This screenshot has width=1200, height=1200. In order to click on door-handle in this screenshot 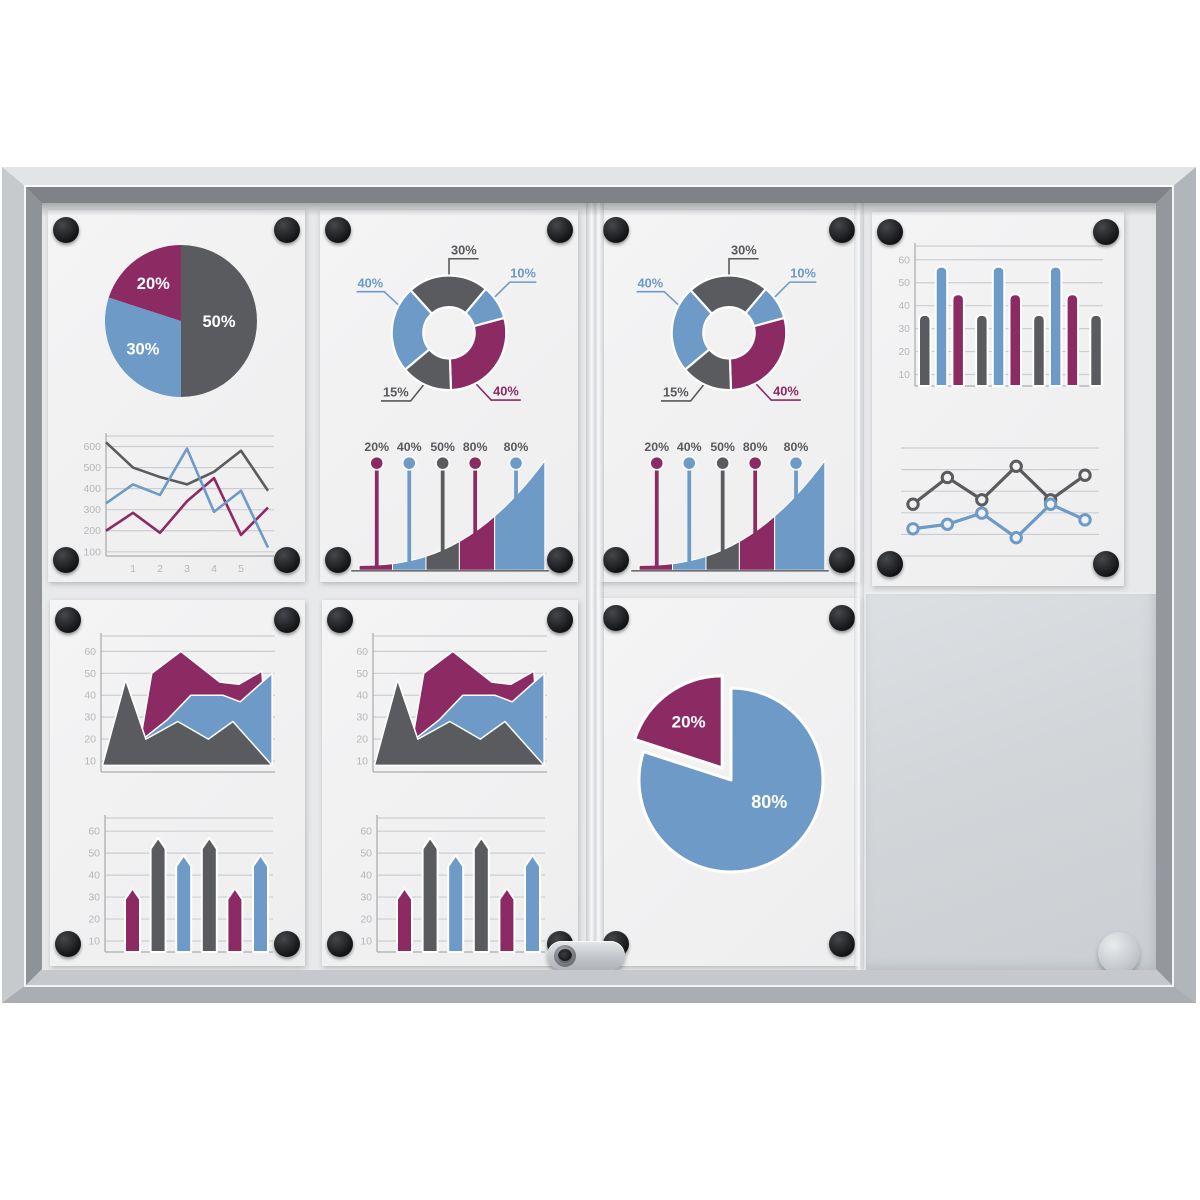, I will do `click(1119, 951)`.